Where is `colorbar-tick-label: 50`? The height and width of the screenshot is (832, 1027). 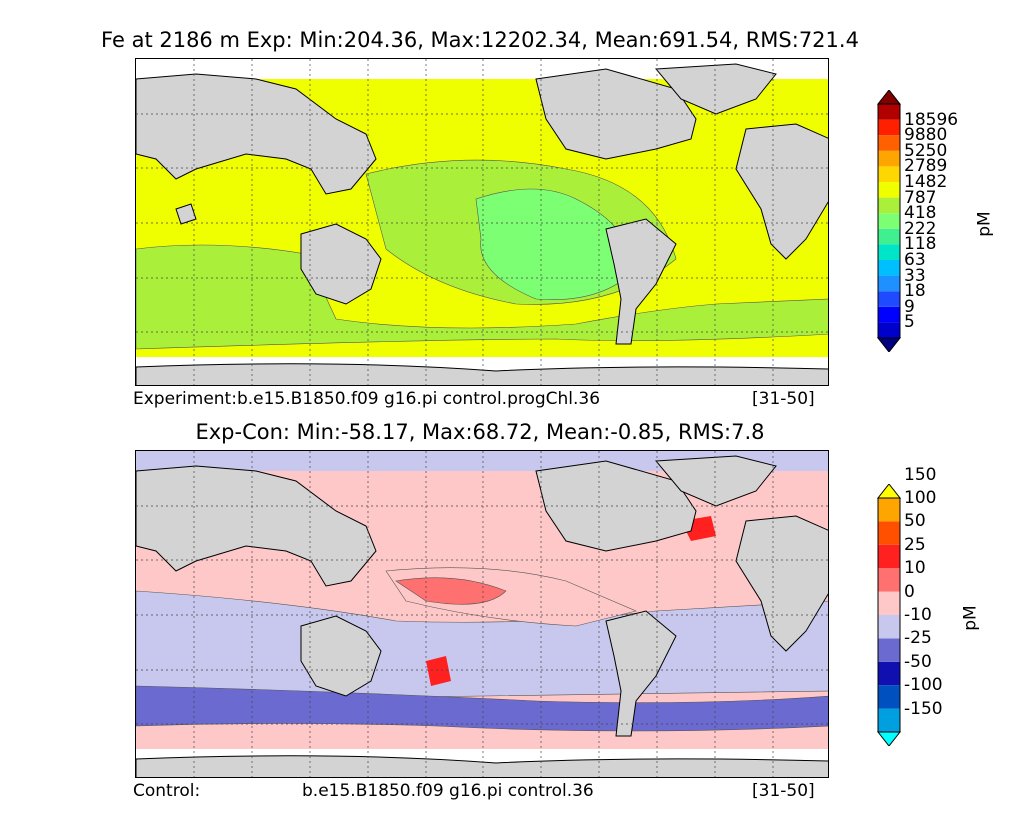 colorbar-tick-label: 50 is located at coordinates (915, 521).